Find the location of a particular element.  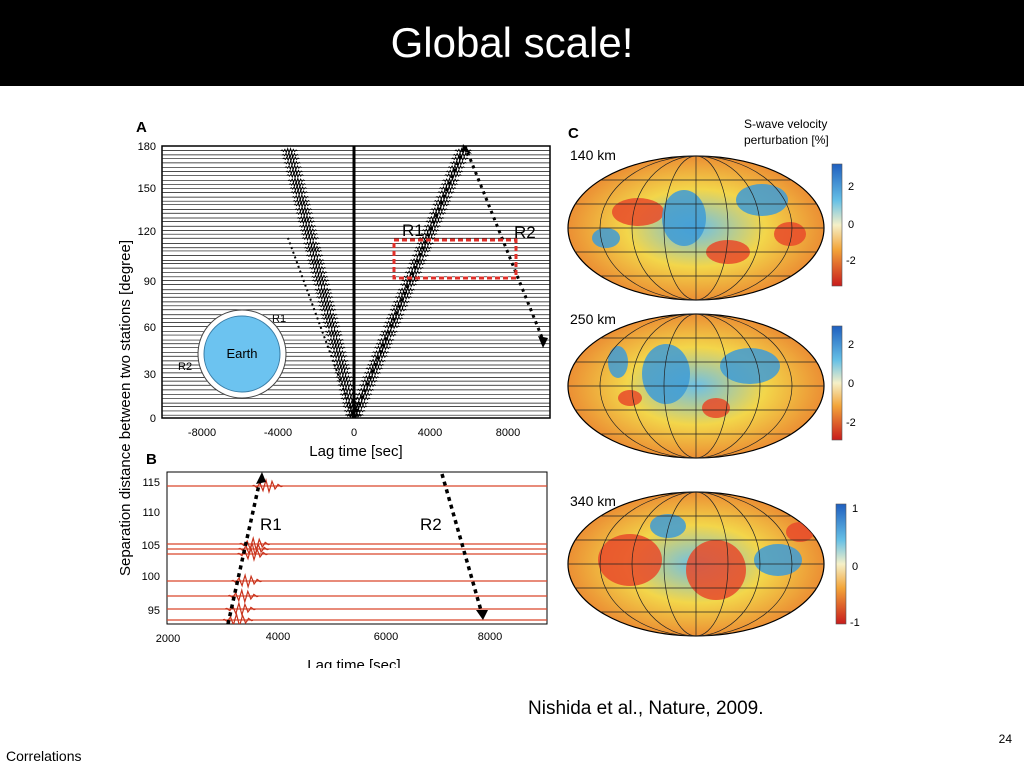

inset-r1-label: R1 is located at coordinates (279, 319).